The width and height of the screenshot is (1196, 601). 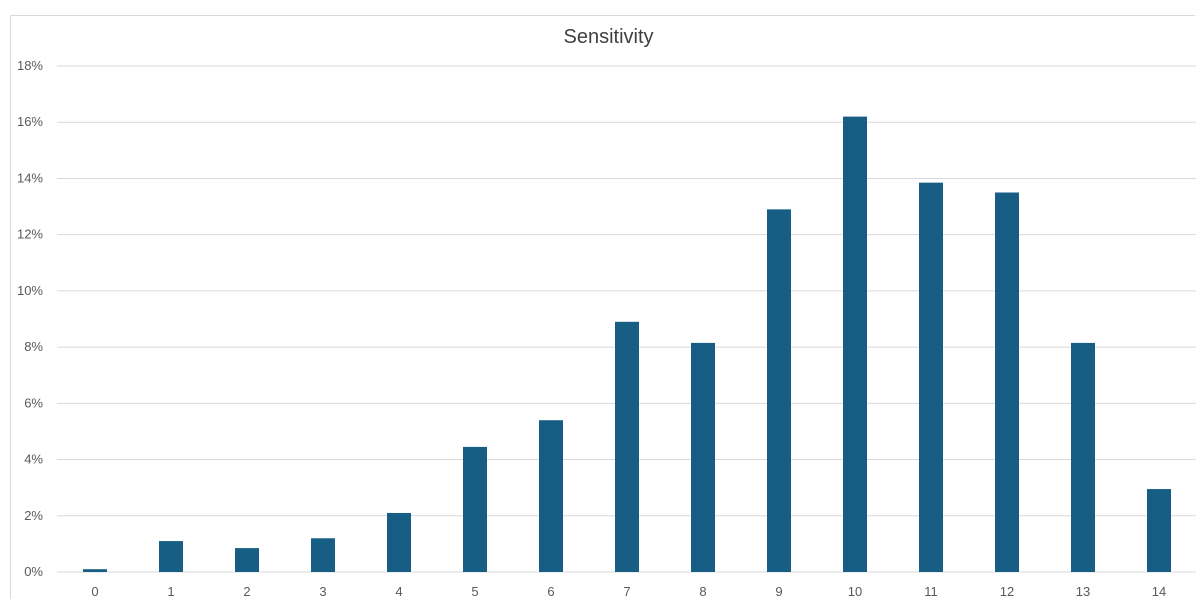 I want to click on x-tick-label: 3, so click(x=322, y=591).